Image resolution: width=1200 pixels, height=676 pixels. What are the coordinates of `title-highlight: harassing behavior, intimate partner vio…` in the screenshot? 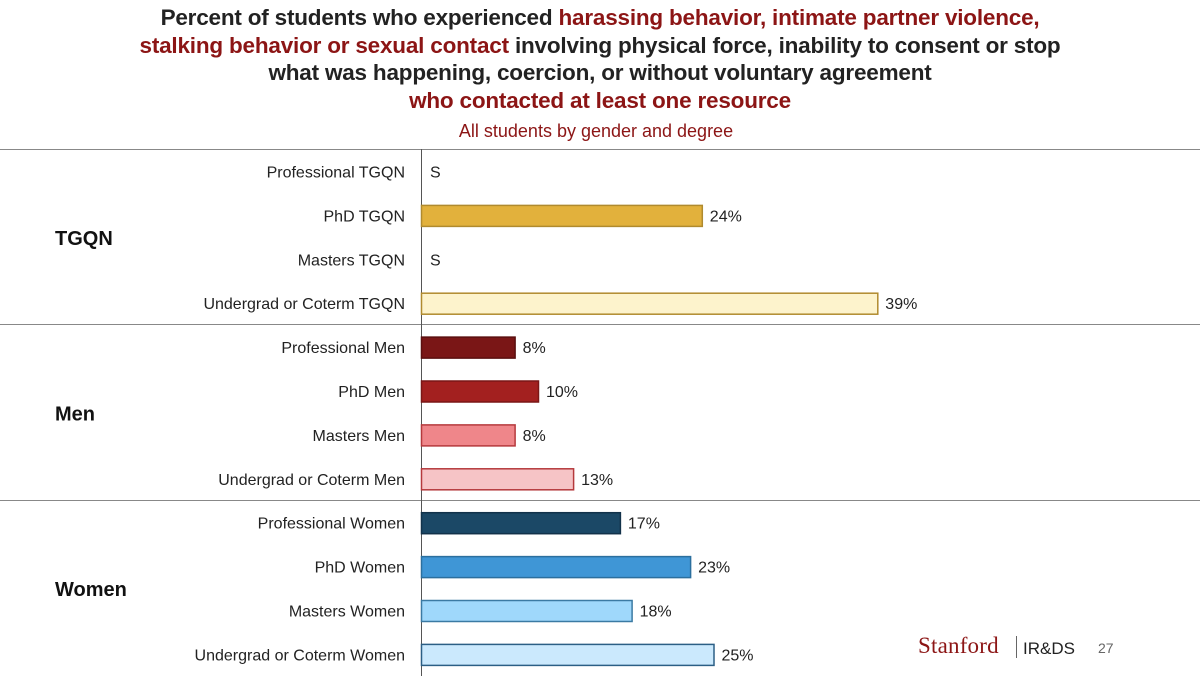 It's located at (799, 17).